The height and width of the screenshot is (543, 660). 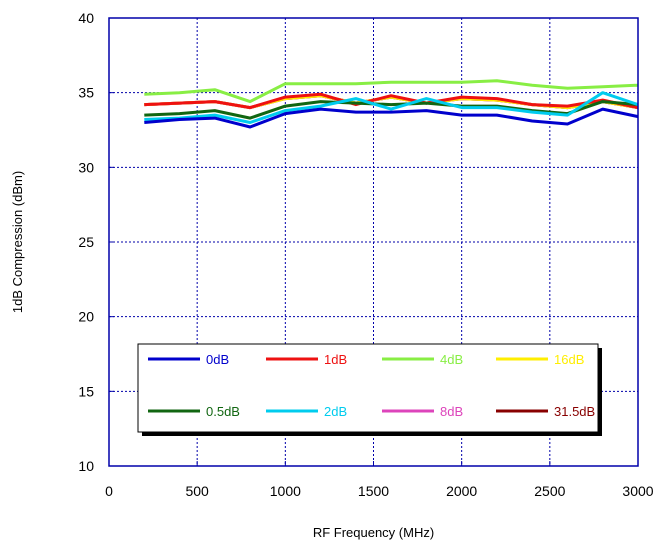 What do you see at coordinates (86, 317) in the screenshot?
I see `y-tick-label: 20` at bounding box center [86, 317].